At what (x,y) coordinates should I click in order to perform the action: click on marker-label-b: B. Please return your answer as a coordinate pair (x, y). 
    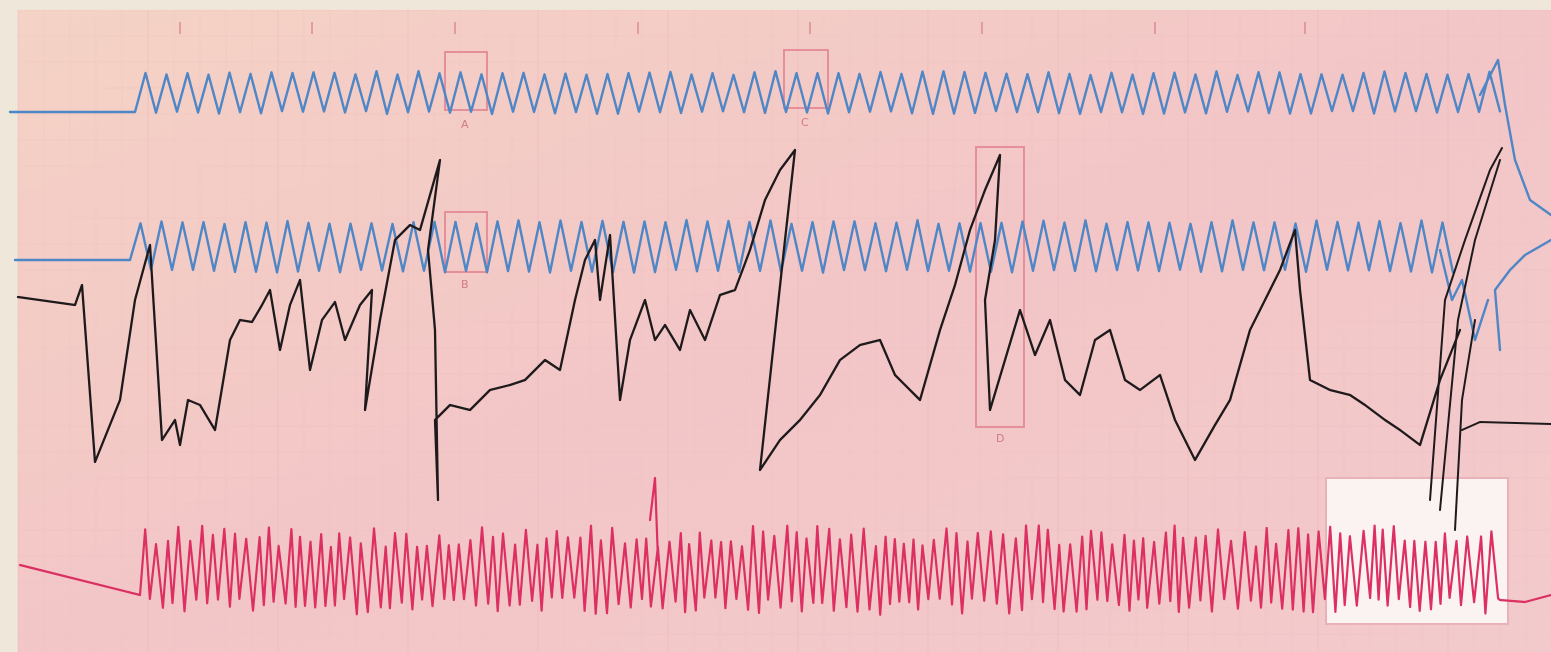
    Looking at the image, I should click on (465, 284).